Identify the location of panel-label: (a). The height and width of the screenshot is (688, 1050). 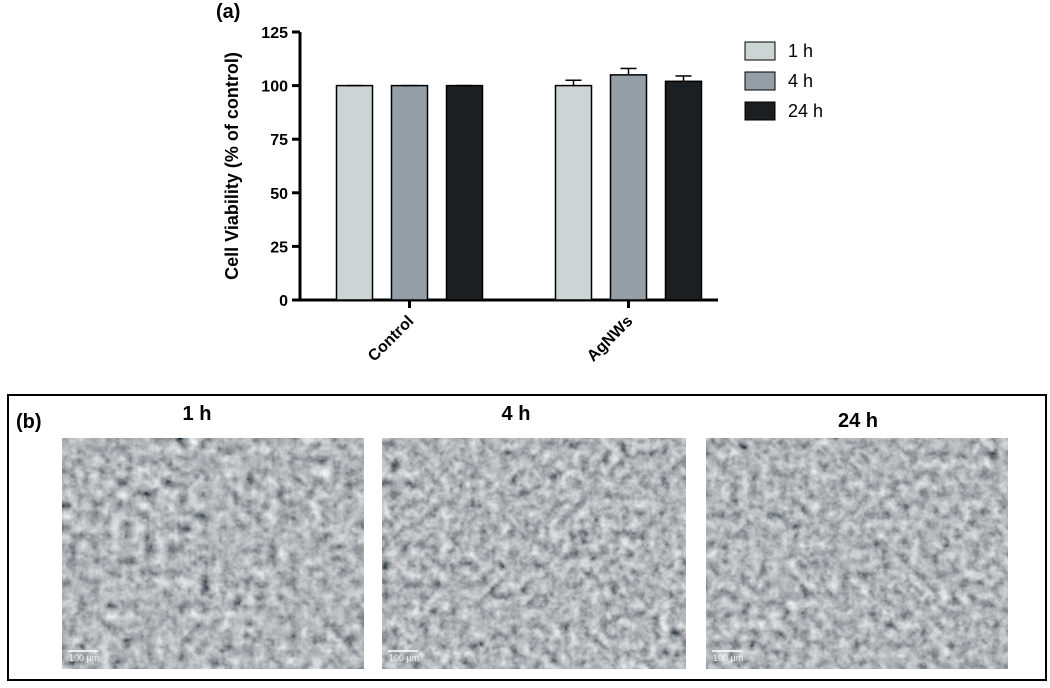
(228, 12).